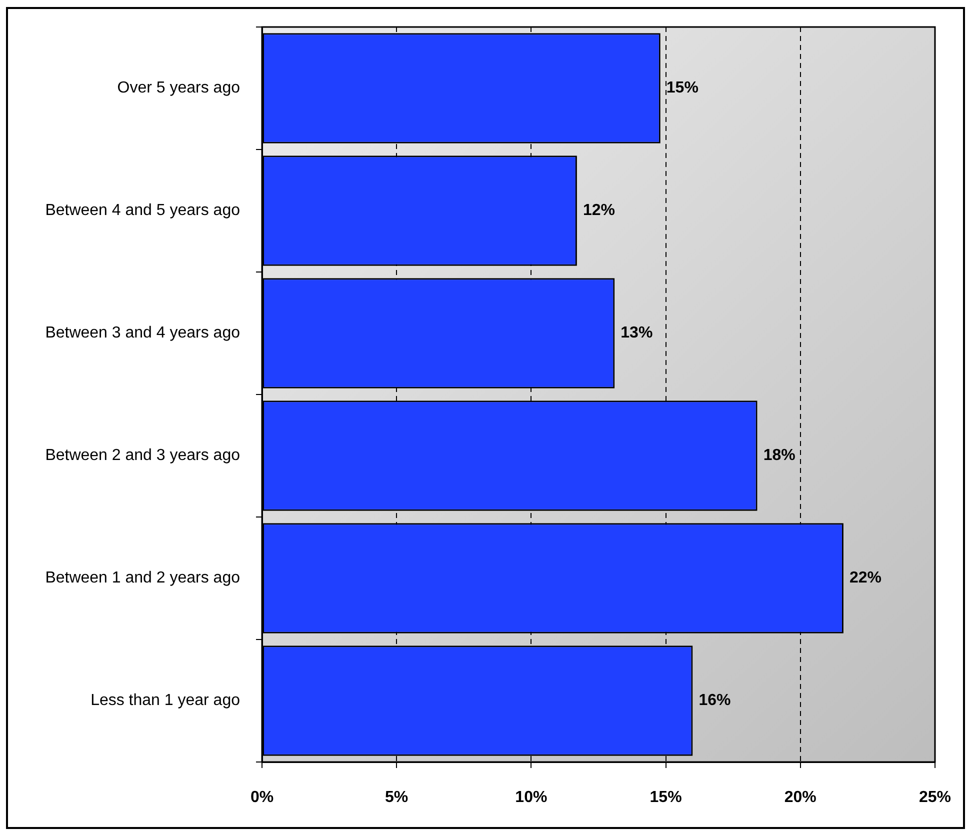 This screenshot has height=831, width=971. I want to click on y-tick-label: Between 2 and 3 years ago, so click(142, 455).